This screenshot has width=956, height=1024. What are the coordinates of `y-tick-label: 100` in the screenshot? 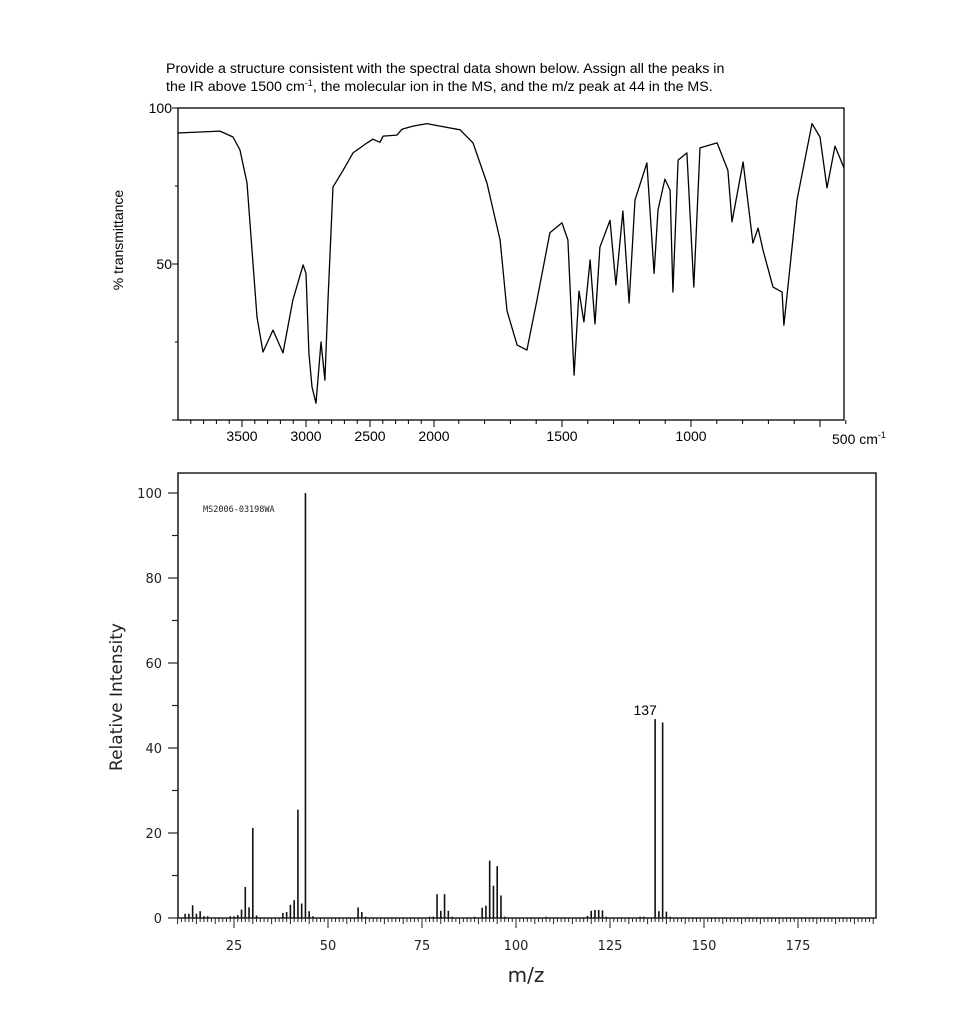 It's located at (149, 494).